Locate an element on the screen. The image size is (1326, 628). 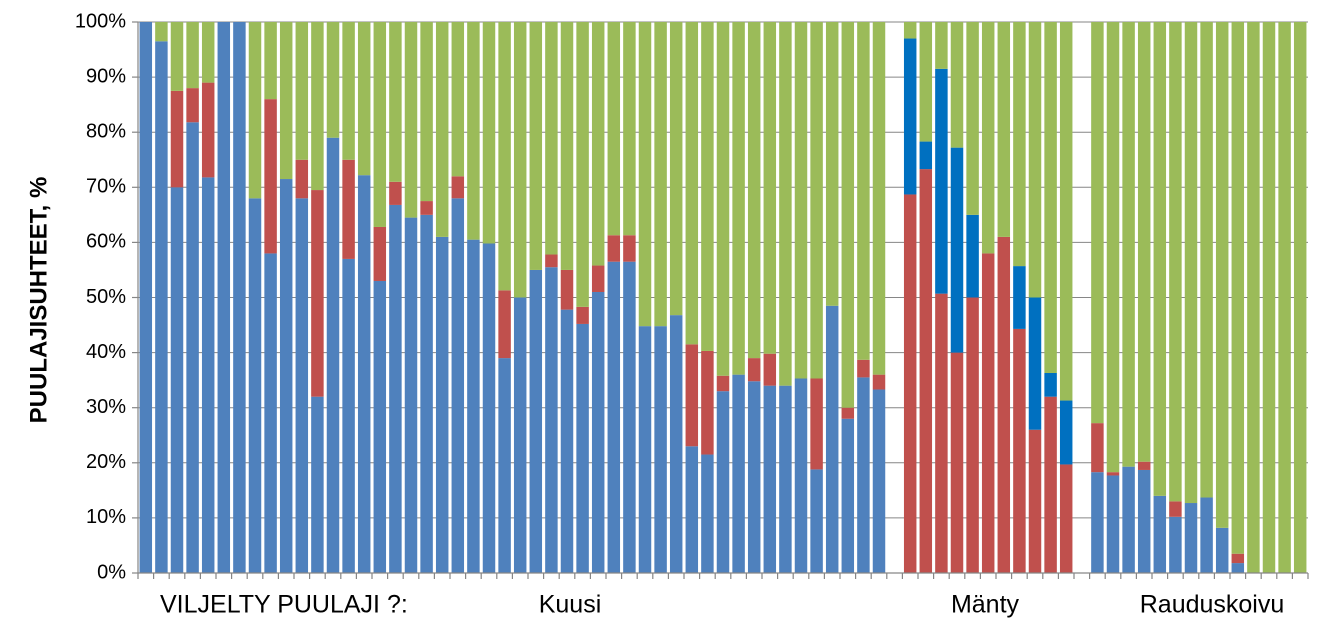
y-tick-label: 10% is located at coordinates (106, 517).